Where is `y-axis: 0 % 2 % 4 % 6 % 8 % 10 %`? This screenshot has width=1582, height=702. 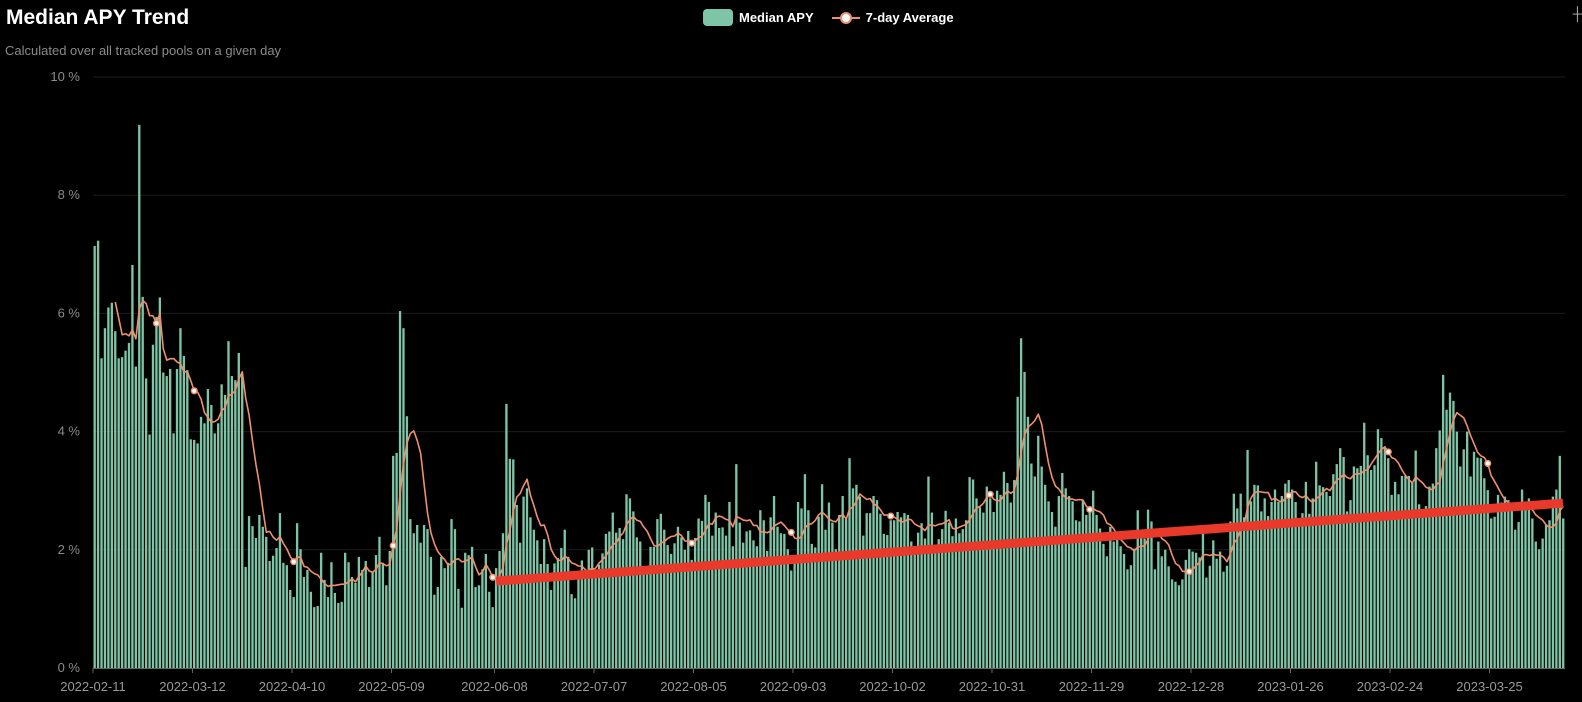
y-axis: 0 % 2 % 4 % 6 % 8 % 10 % is located at coordinates (65, 372).